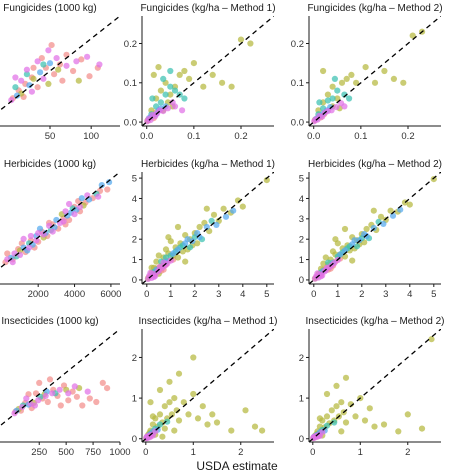  What do you see at coordinates (91, 136) in the screenshot?
I see `x-tick-label: 100` at bounding box center [91, 136].